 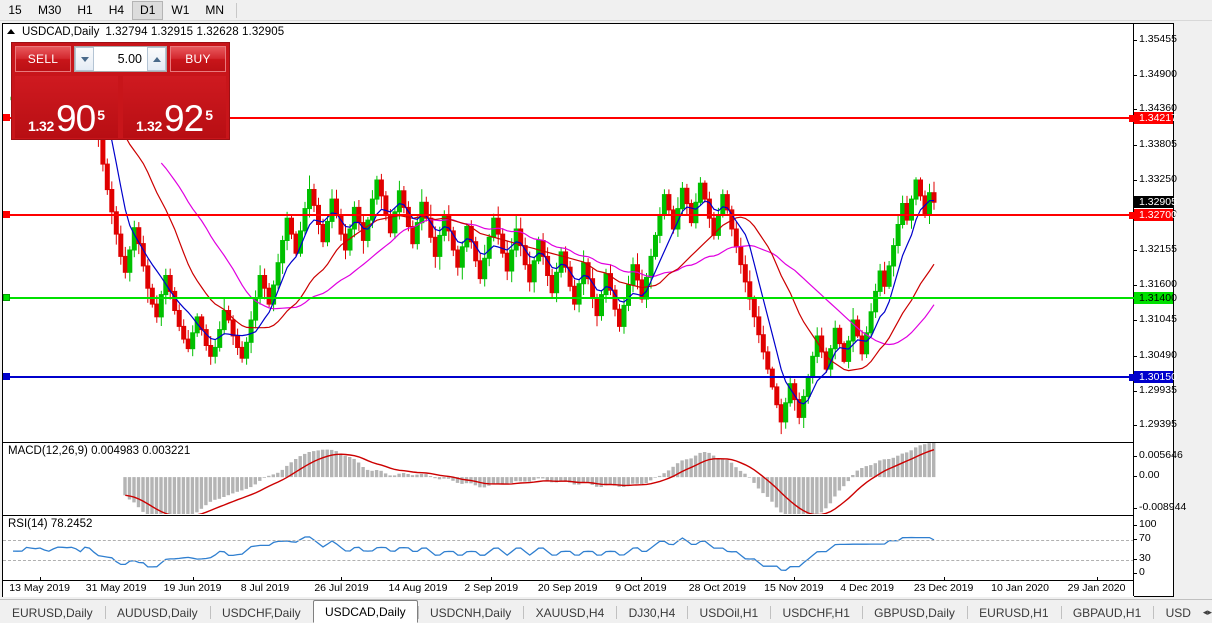 I want to click on date-axis-label: 9 Oct 2019, so click(x=641, y=588).